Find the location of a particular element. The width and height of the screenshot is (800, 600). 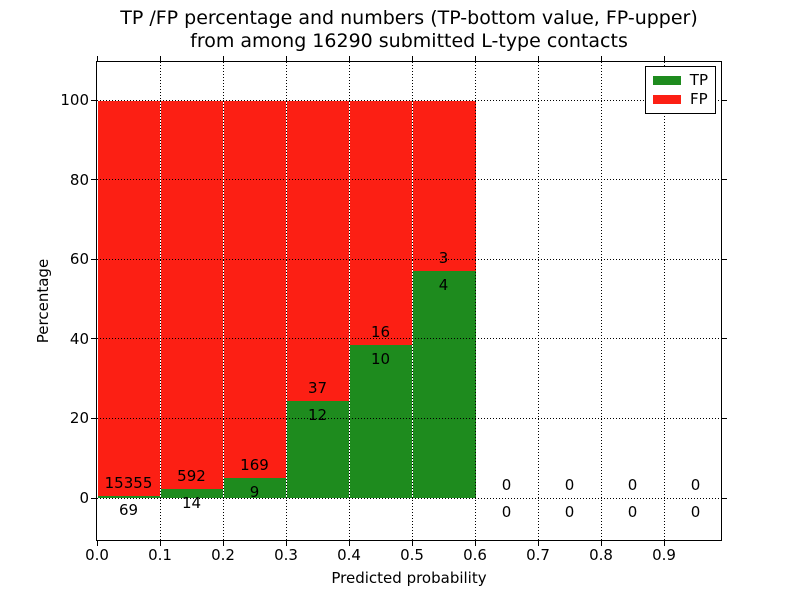

tp-count-label: 12 is located at coordinates (317, 414).